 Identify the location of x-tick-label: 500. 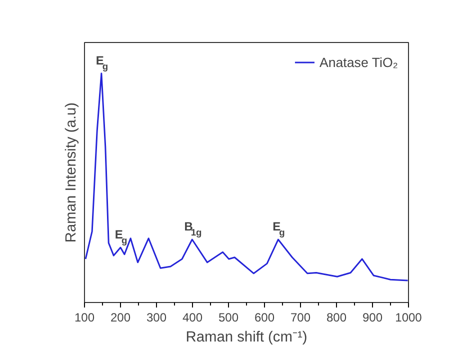
(228, 317).